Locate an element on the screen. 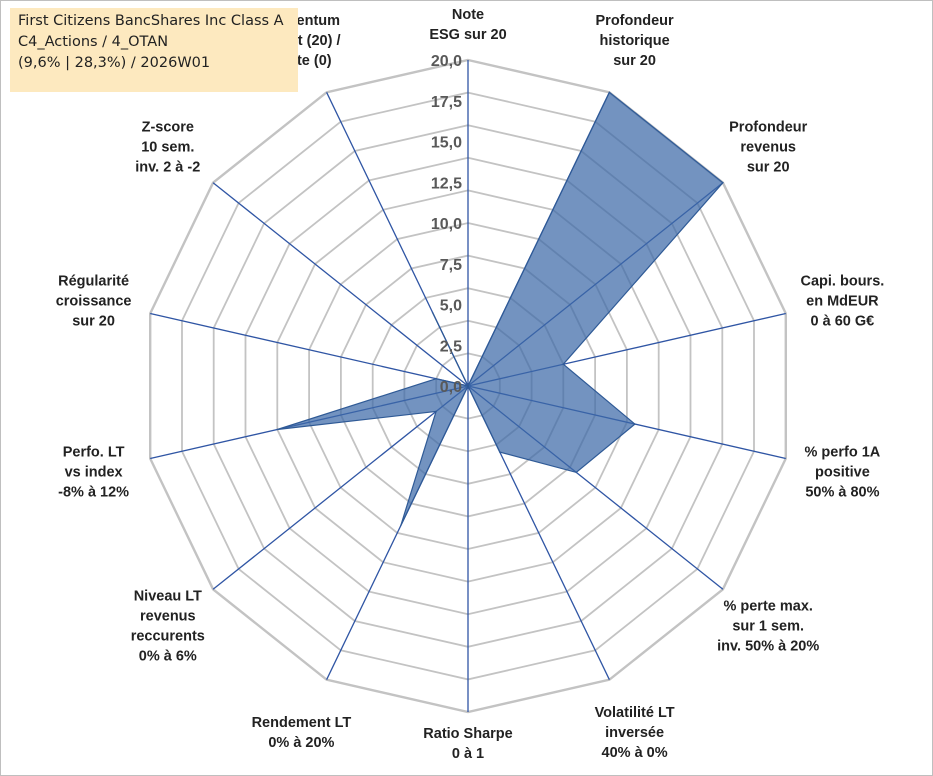 The height and width of the screenshot is (776, 933). axis-label-11-line-0: Régularité is located at coordinates (93, 282).